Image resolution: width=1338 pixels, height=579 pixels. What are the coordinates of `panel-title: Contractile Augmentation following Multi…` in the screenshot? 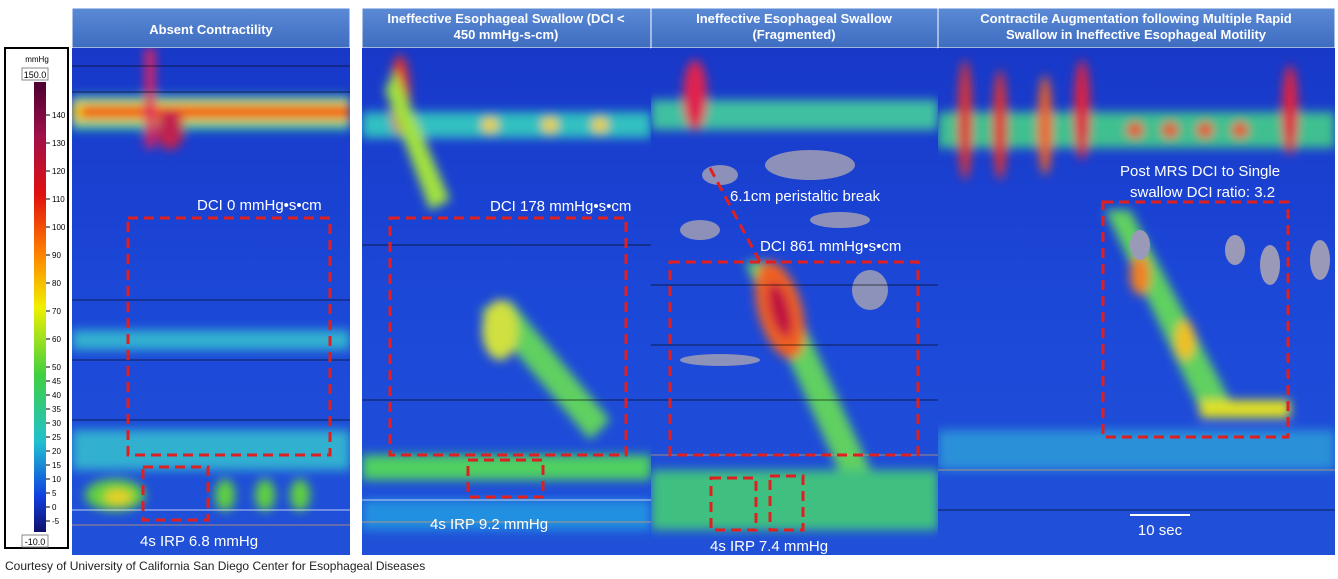 It's located at (1136, 26).